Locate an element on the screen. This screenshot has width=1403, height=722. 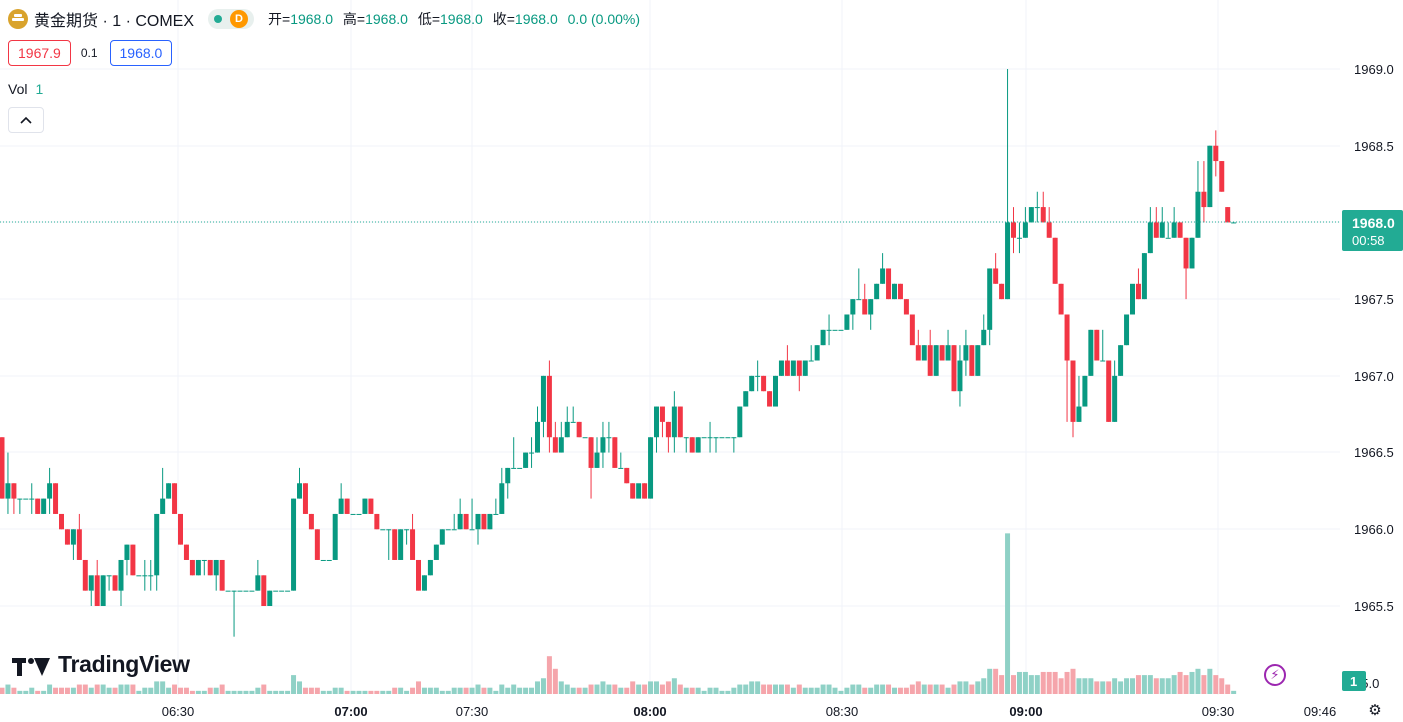
high-value: 1968.0 is located at coordinates (386, 19).